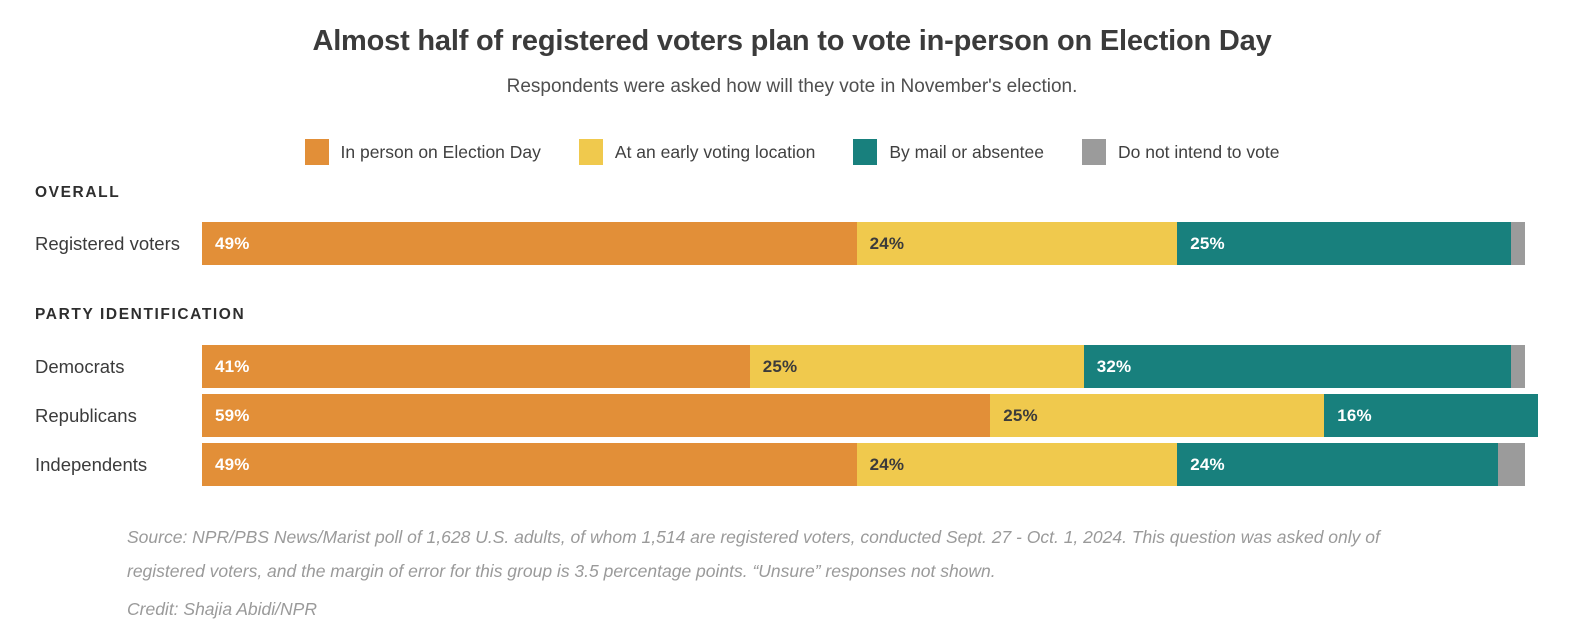  I want to click on legend-item-in-person-on-election-day: In person on Election Day, so click(422, 152).